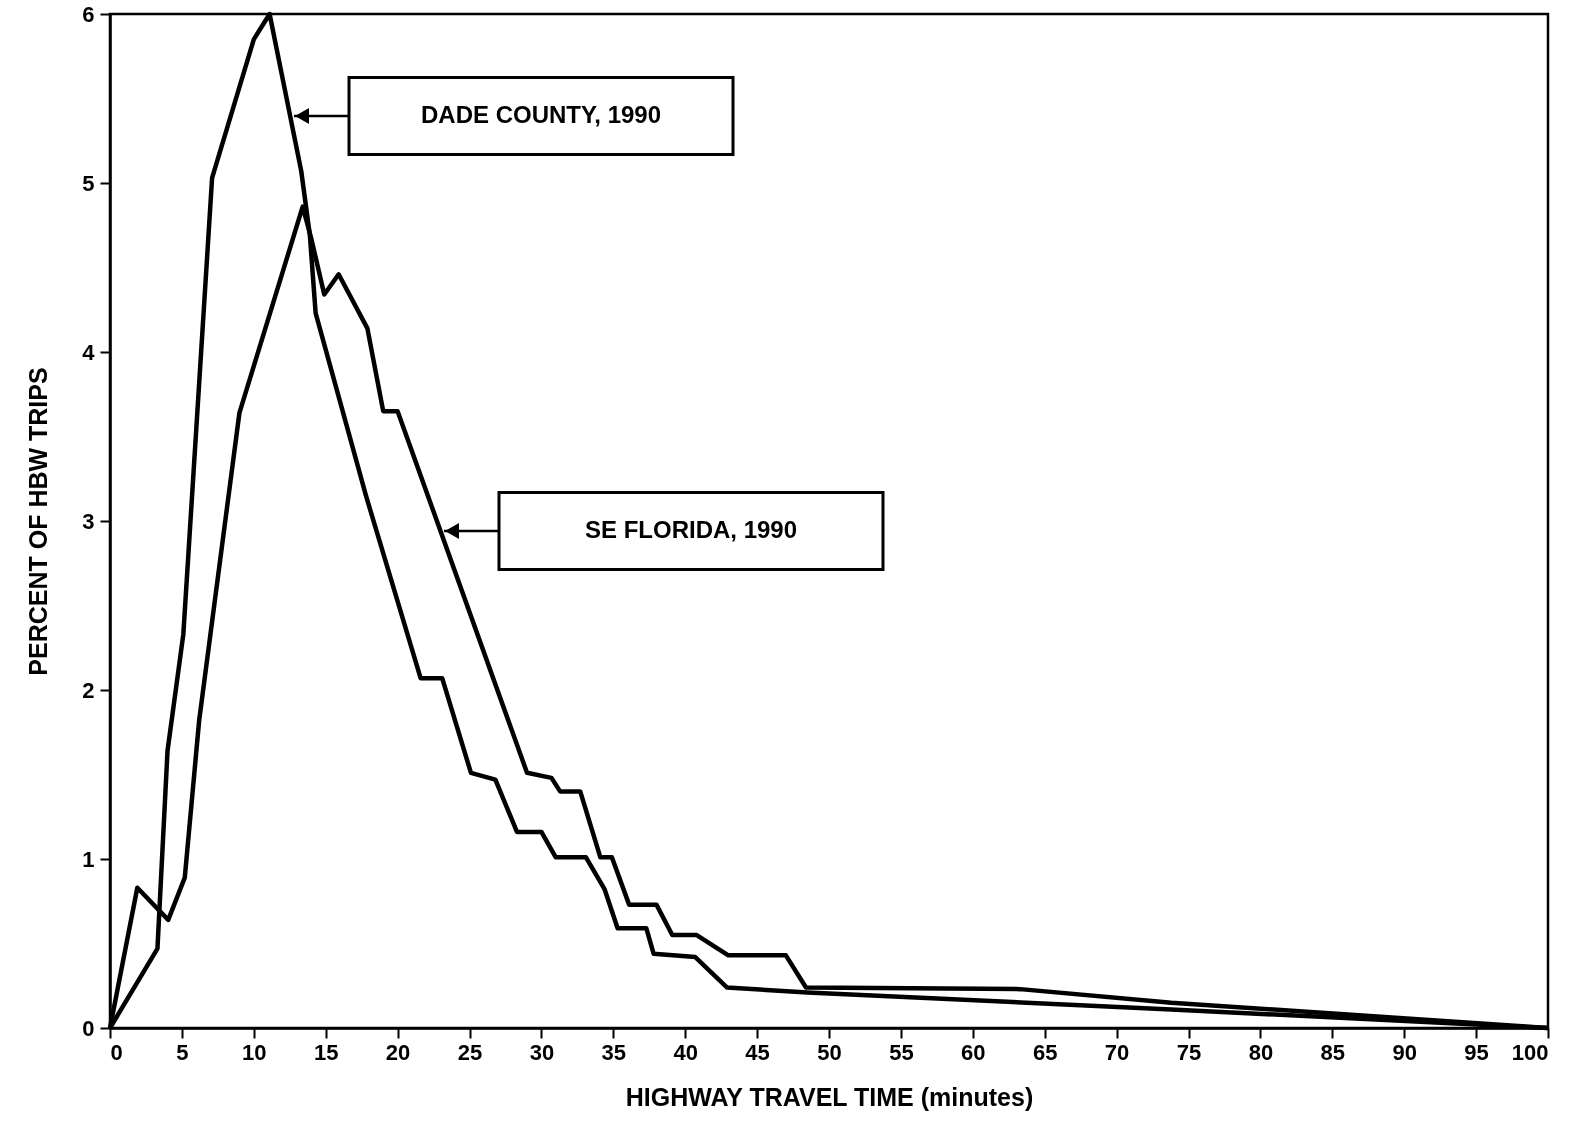 The height and width of the screenshot is (1145, 1585). Describe the element at coordinates (88, 14) in the screenshot. I see `y-tick-label: 6` at that location.